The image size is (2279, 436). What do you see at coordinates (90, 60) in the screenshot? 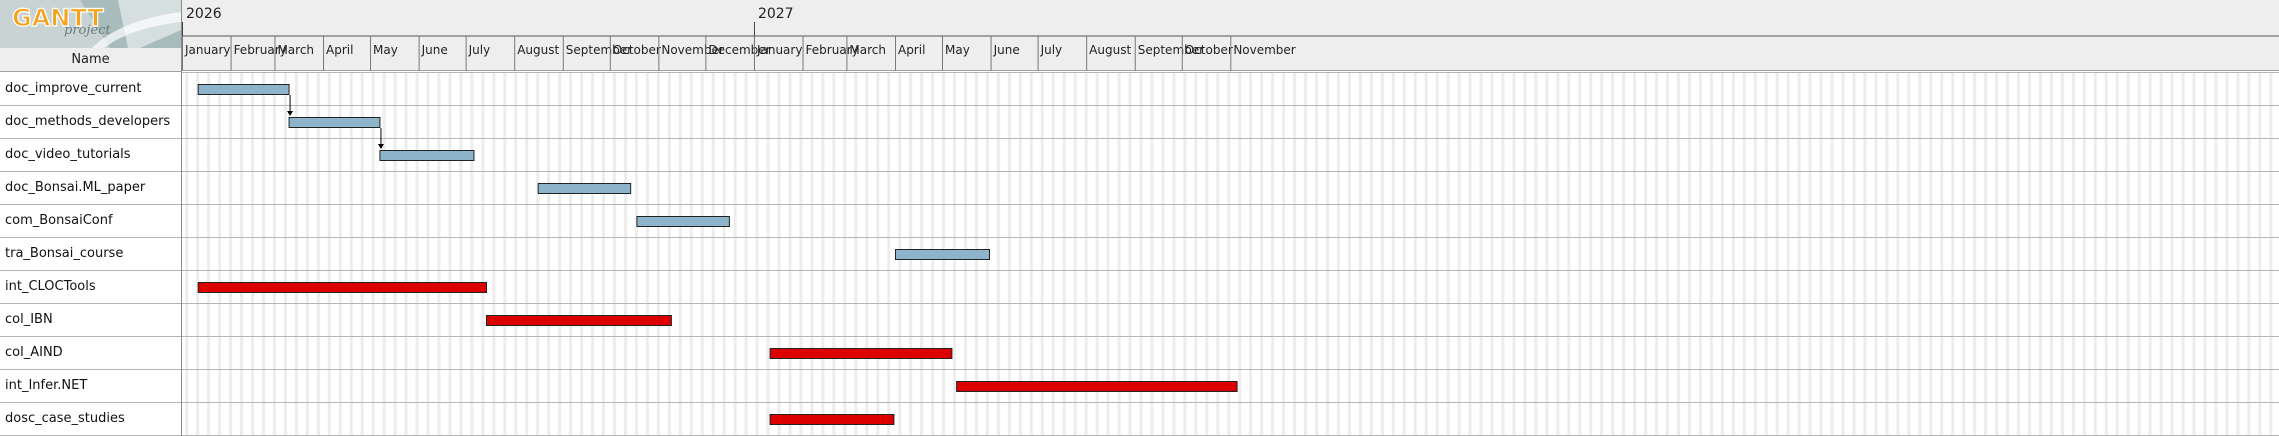
I see `name-column-header: Name` at bounding box center [90, 60].